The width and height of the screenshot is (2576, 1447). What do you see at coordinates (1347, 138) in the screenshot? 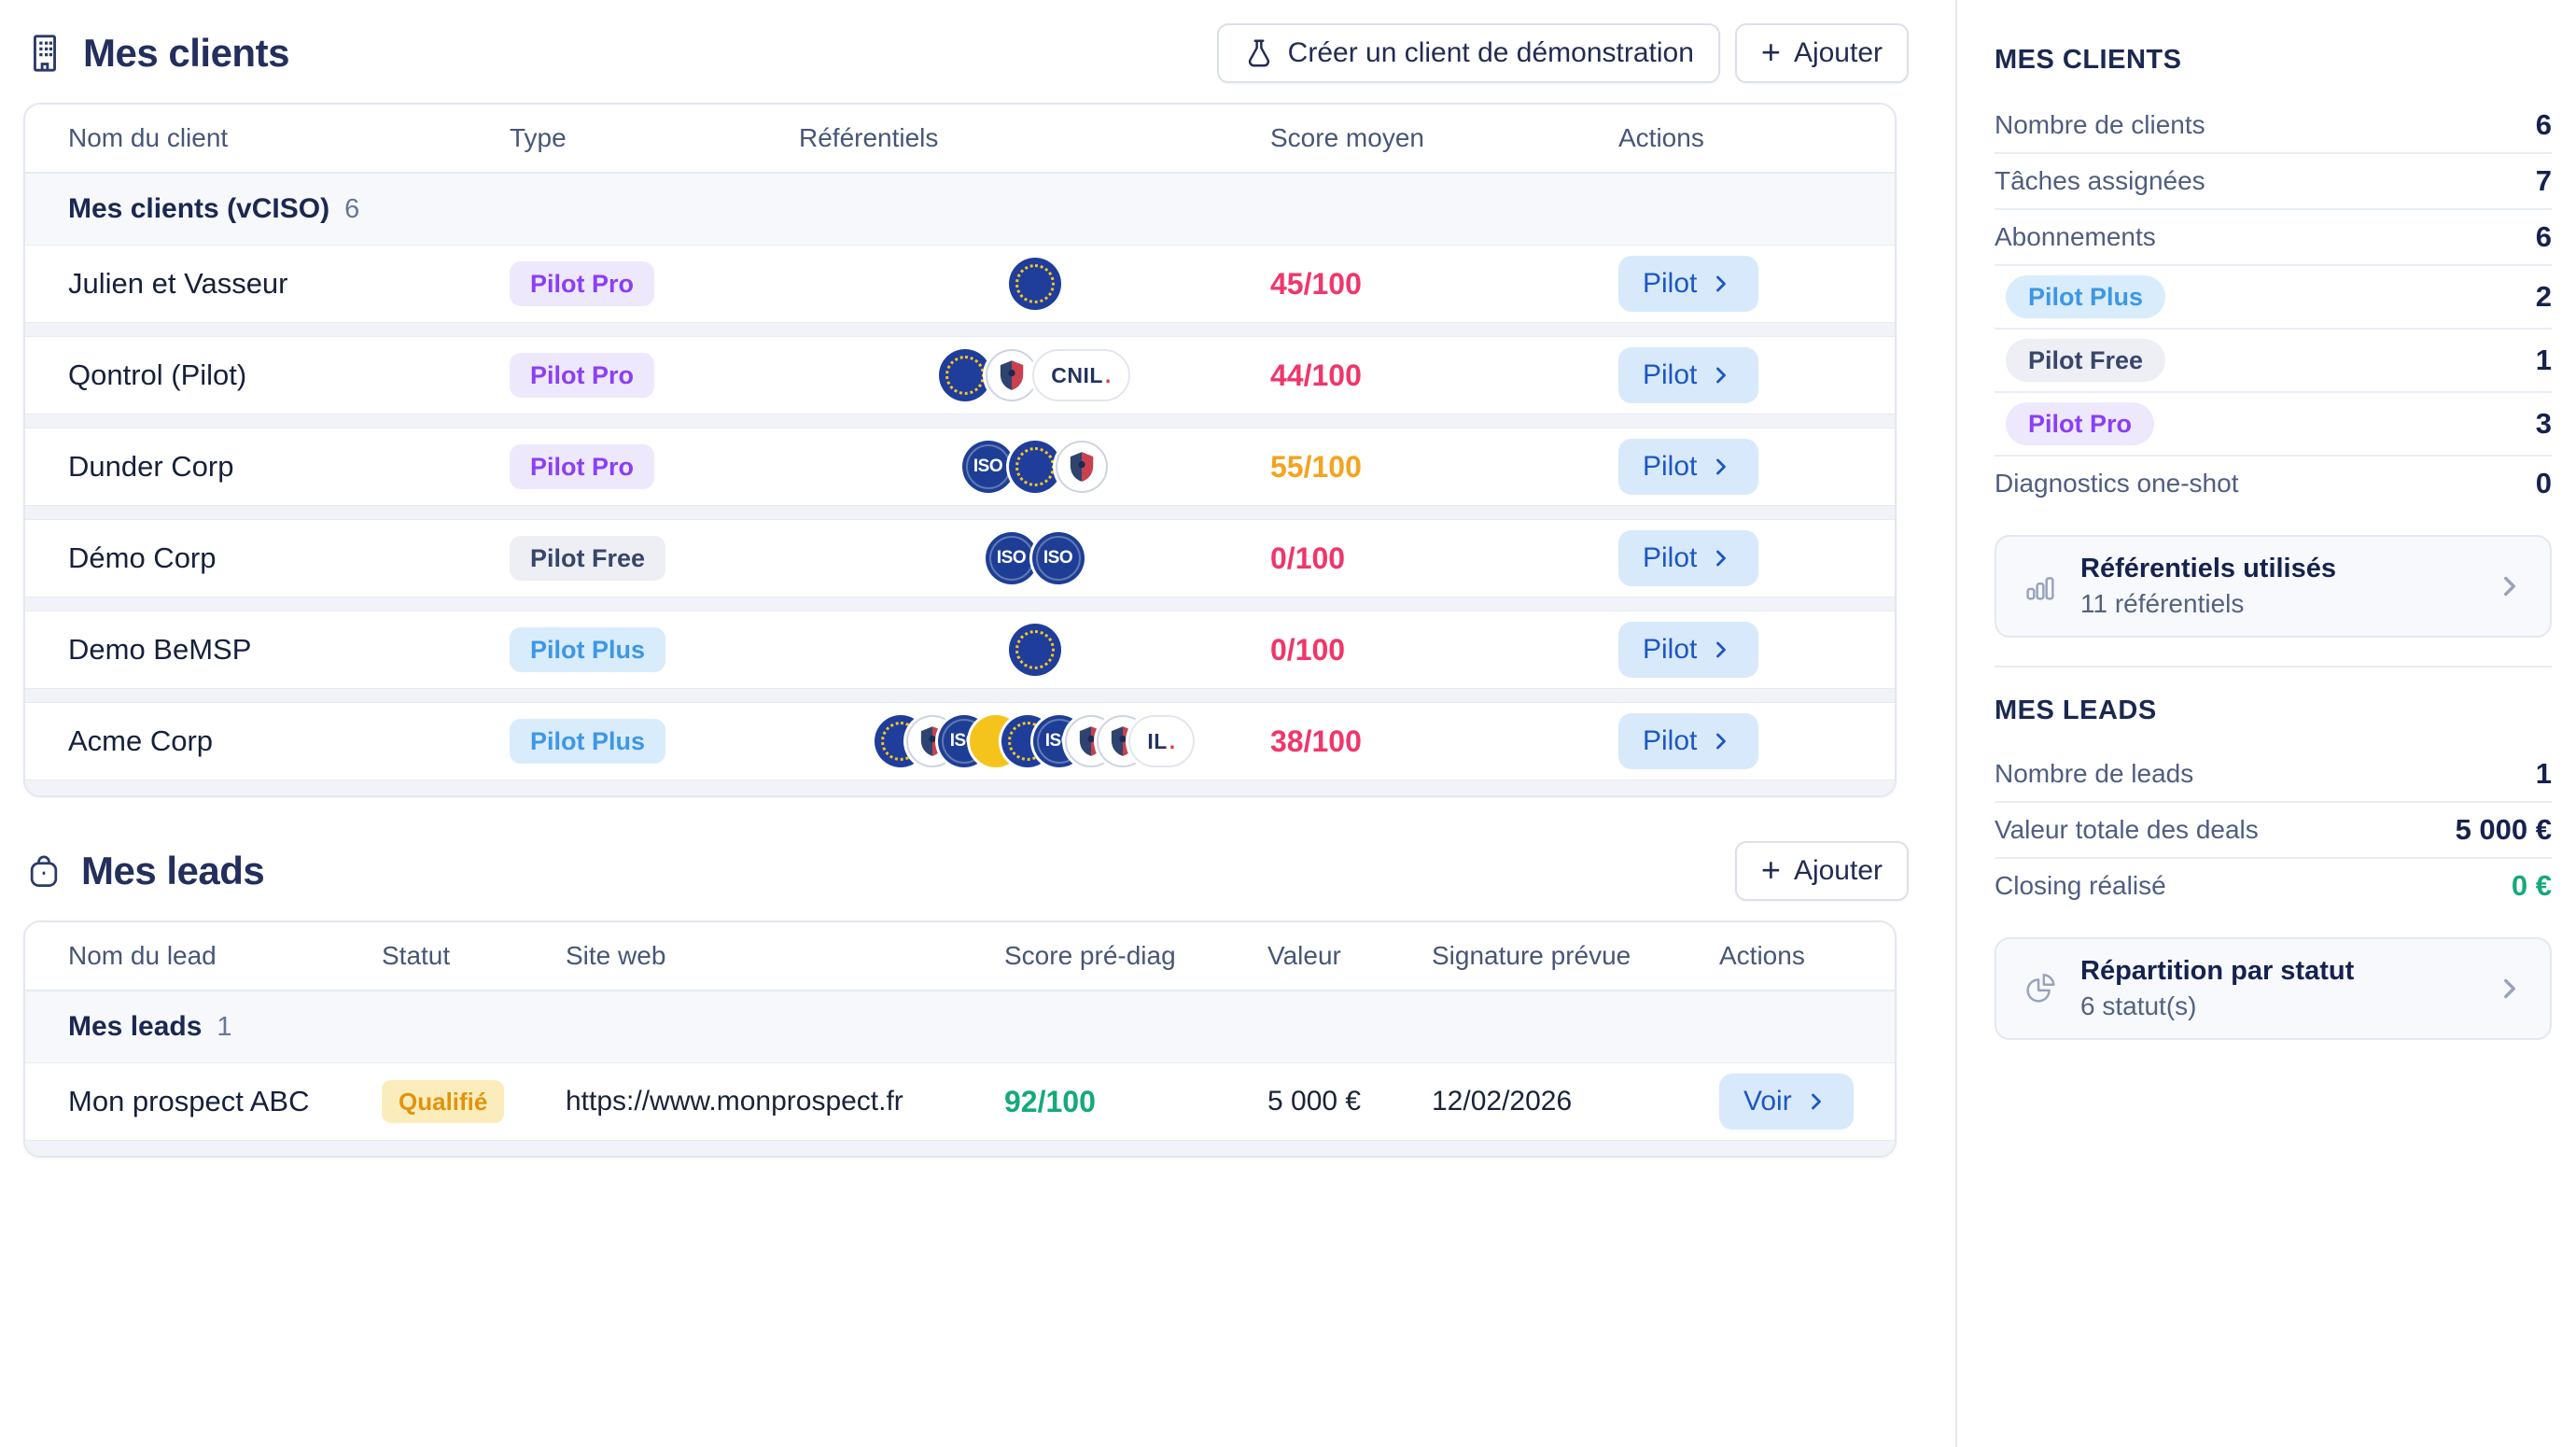
I see `col-header-score-moyen: Score moyen` at bounding box center [1347, 138].